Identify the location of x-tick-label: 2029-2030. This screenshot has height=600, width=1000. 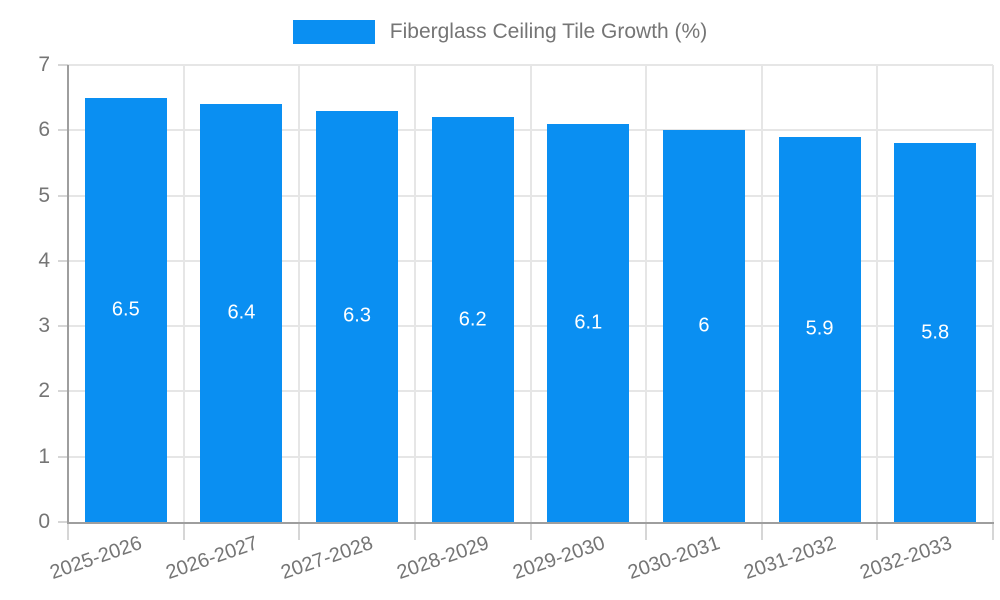
(558, 558).